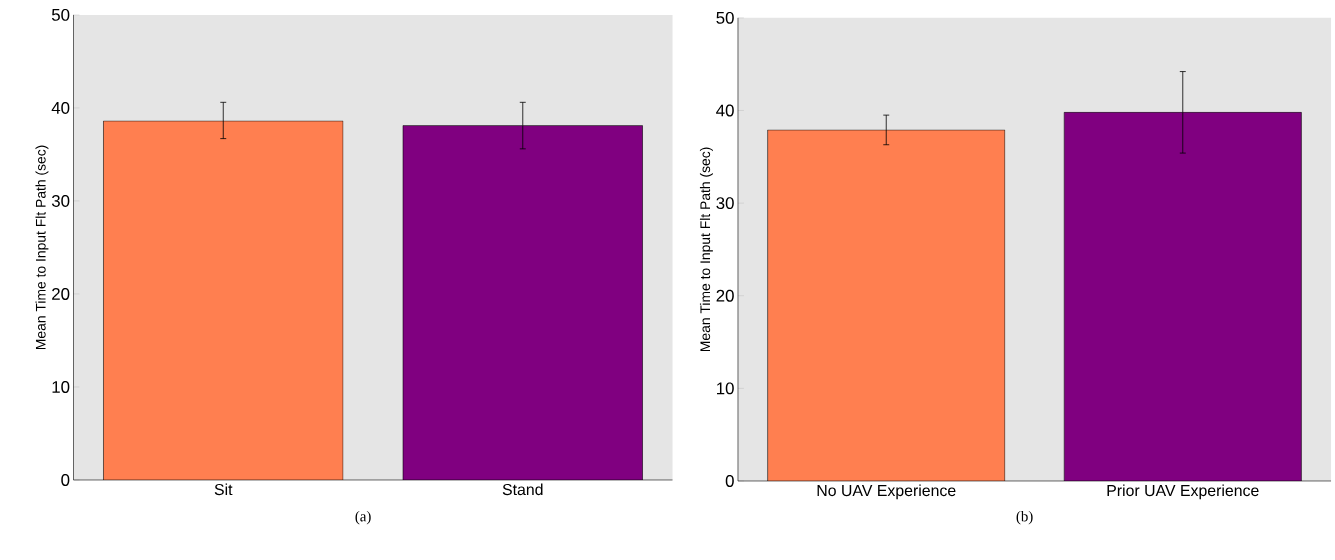 This screenshot has height=560, width=1335. I want to click on x-tick-label: No UAV Experience, so click(886, 492).